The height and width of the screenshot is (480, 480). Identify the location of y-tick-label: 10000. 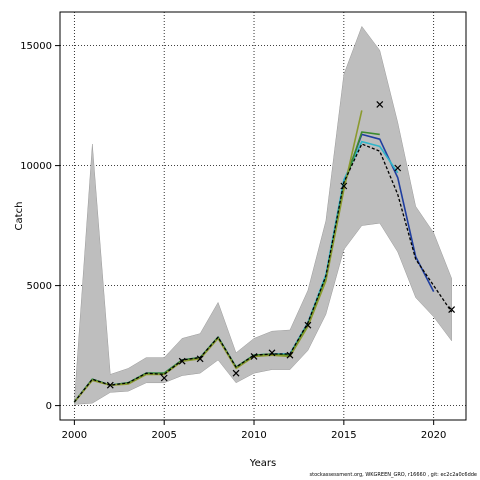
(36, 166).